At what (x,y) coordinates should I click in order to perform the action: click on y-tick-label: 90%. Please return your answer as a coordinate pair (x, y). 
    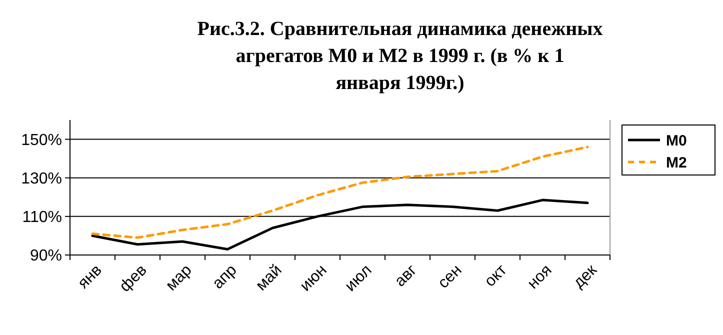
    Looking at the image, I should click on (46, 256).